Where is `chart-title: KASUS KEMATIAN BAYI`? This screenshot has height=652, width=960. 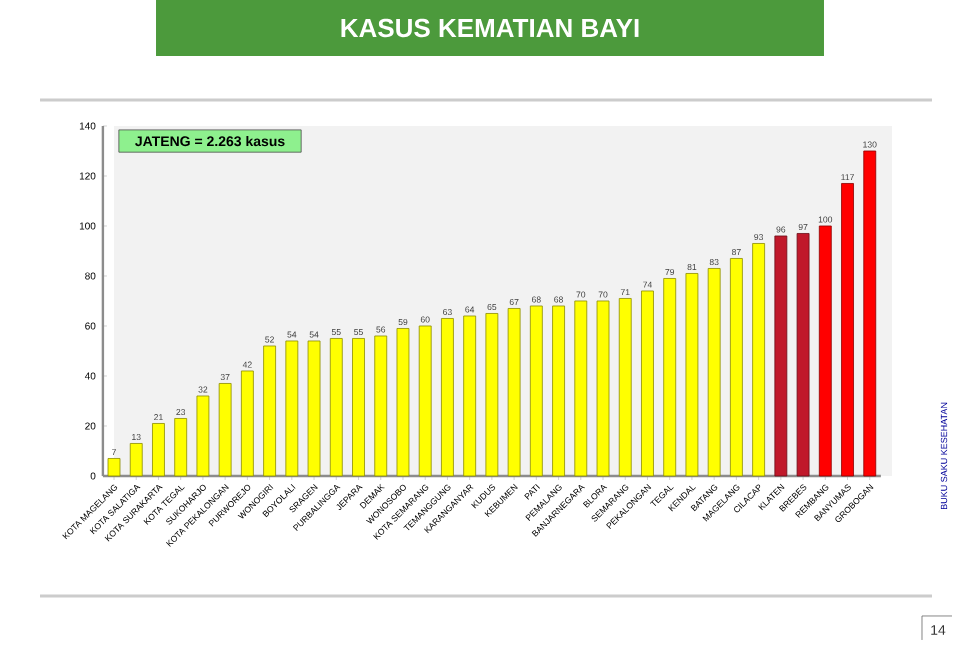 chart-title: KASUS KEMATIAN BAYI is located at coordinates (490, 28).